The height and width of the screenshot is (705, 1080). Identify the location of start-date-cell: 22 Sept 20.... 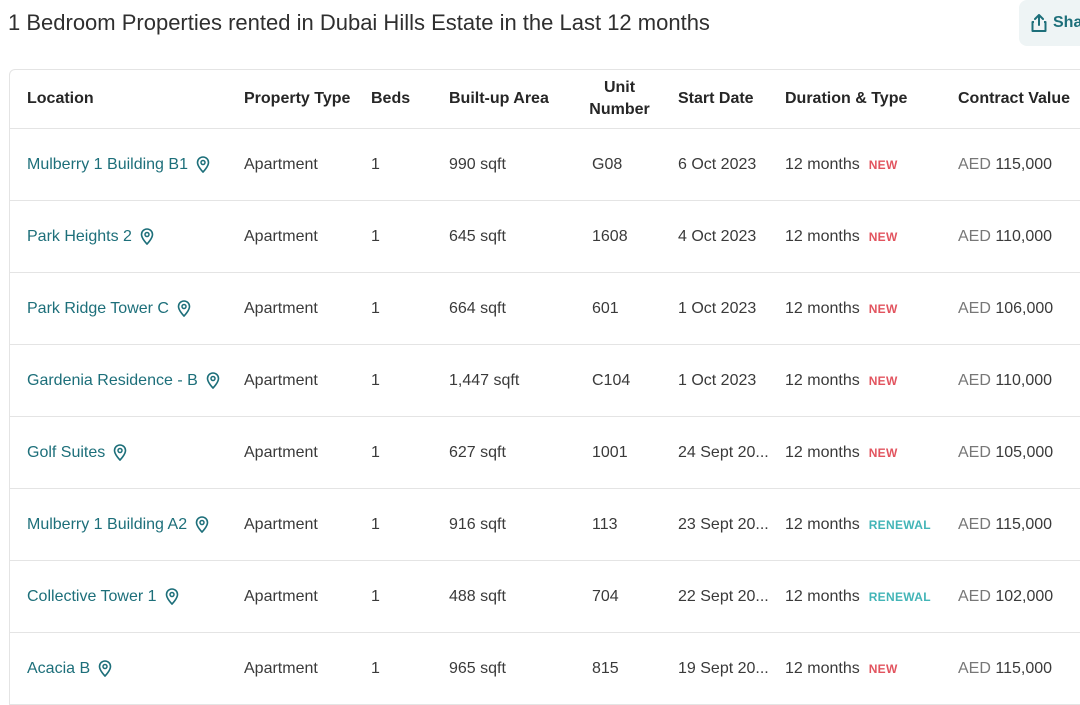
(726, 596).